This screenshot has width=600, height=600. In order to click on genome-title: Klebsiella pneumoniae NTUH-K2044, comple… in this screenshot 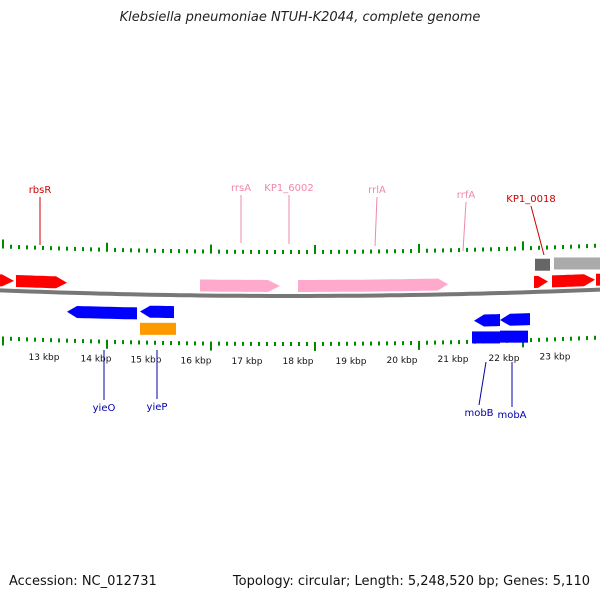, I will do `click(300, 17)`.